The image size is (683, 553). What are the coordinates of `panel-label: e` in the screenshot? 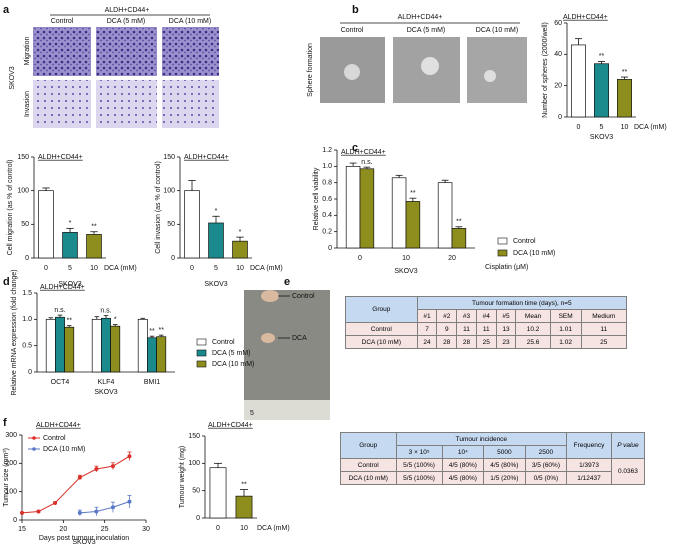 It's located at (287, 282).